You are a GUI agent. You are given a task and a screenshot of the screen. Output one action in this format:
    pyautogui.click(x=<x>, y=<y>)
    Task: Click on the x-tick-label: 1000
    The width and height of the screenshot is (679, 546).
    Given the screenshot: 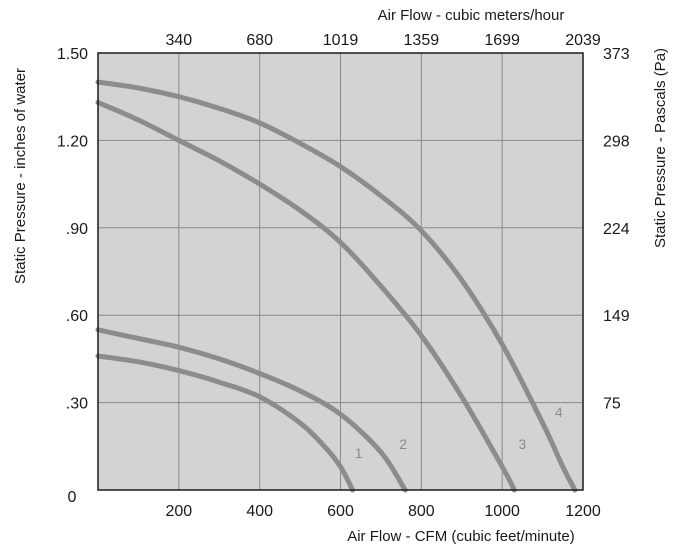 What is the action you would take?
    pyautogui.click(x=502, y=511)
    